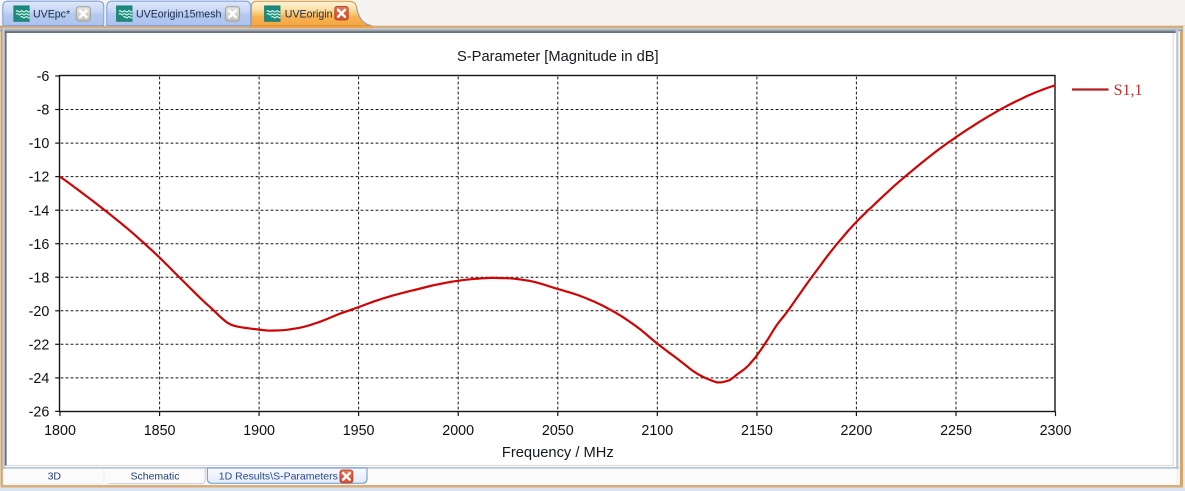  Describe the element at coordinates (60, 431) in the screenshot. I see `svg-text: 1800` at that location.